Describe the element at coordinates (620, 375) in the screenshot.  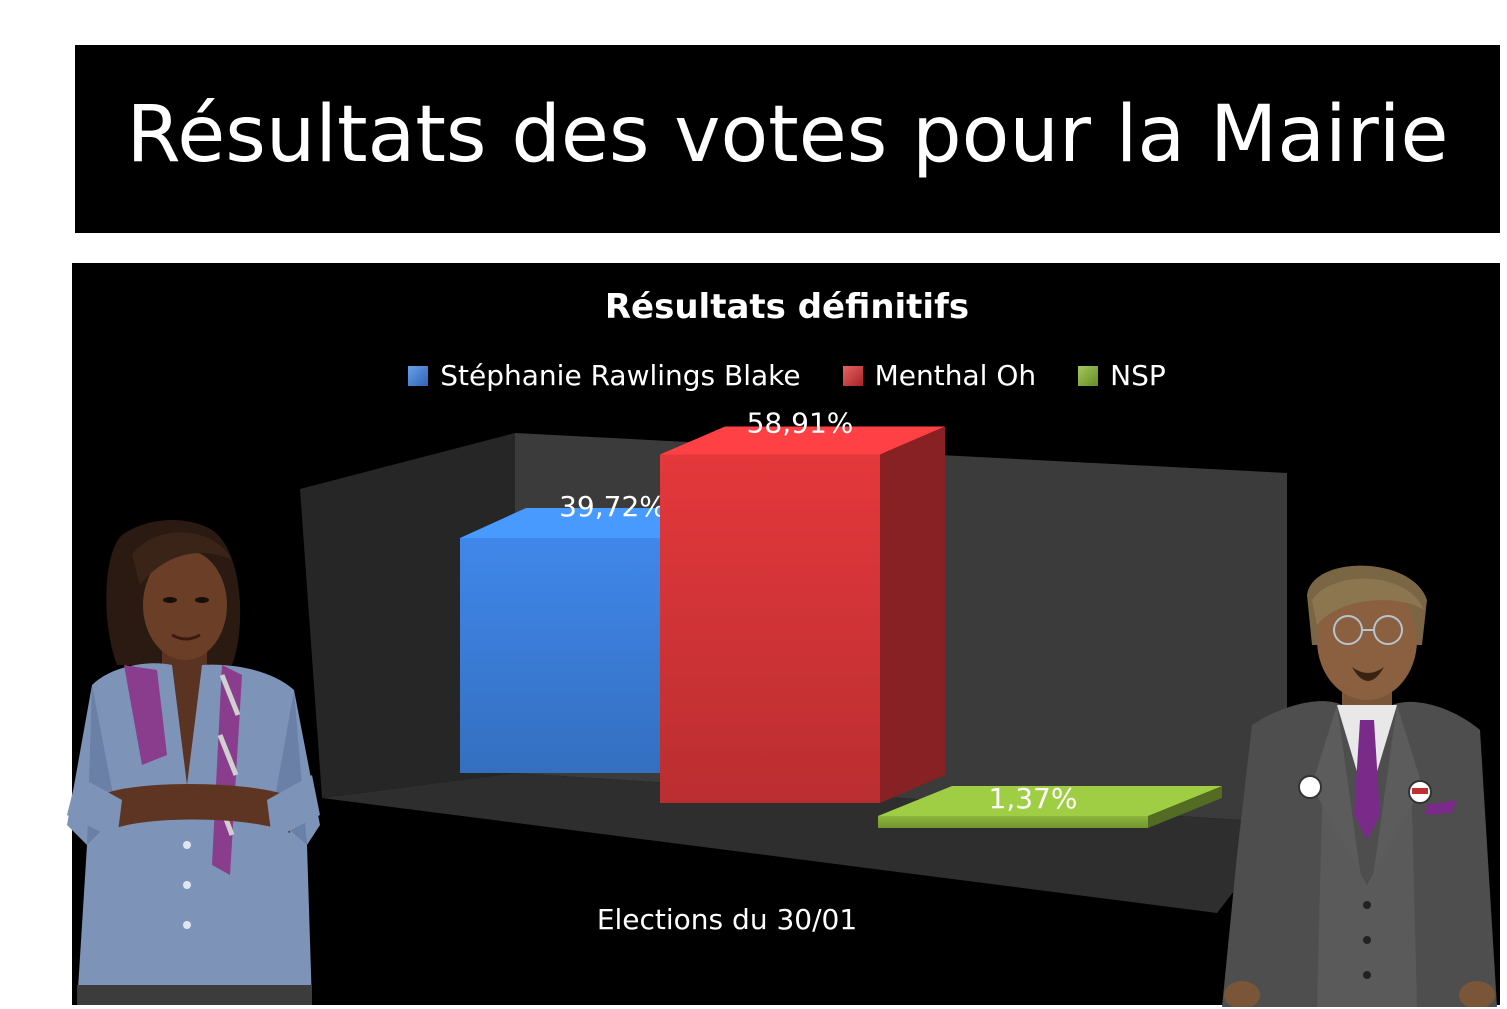
I see `legend-label-stephanie: Stéphanie Rawlings Blake` at that location.